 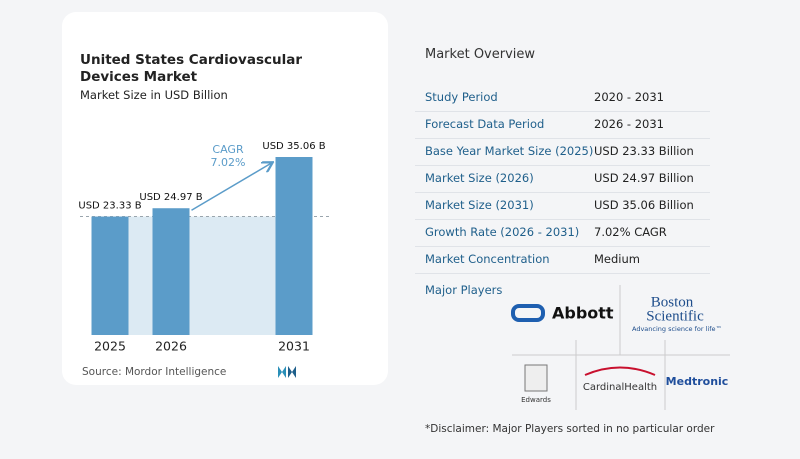 I want to click on player-abbott: Abbott, so click(x=583, y=313).